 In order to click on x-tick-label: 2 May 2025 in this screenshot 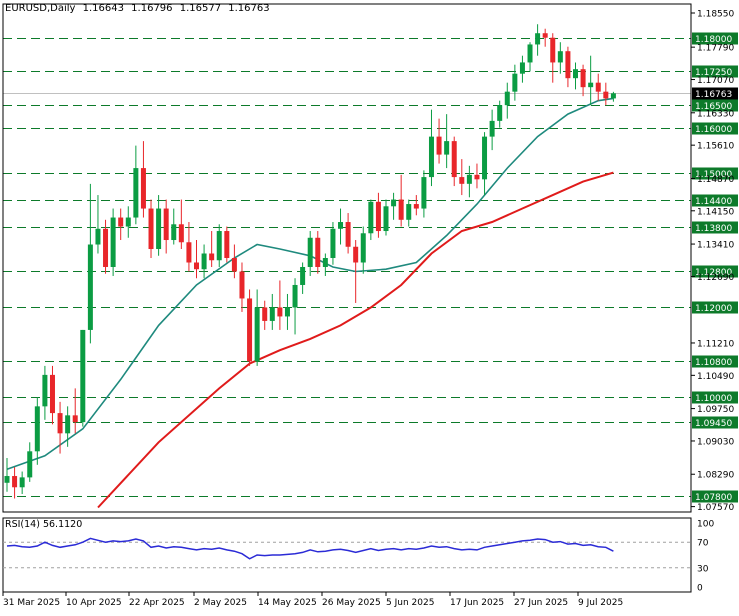, I will do `click(220, 603)`.